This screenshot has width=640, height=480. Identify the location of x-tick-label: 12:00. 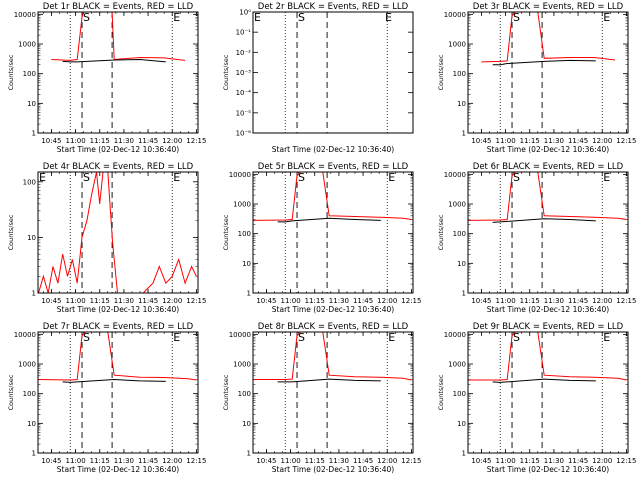
(172, 461).